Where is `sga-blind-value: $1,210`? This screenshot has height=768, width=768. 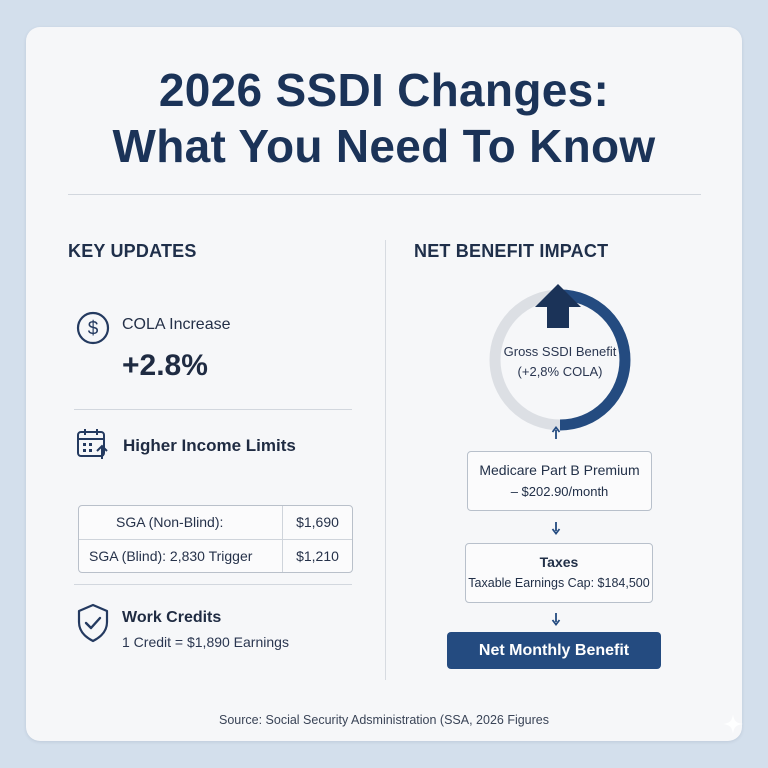 sga-blind-value: $1,210 is located at coordinates (317, 556).